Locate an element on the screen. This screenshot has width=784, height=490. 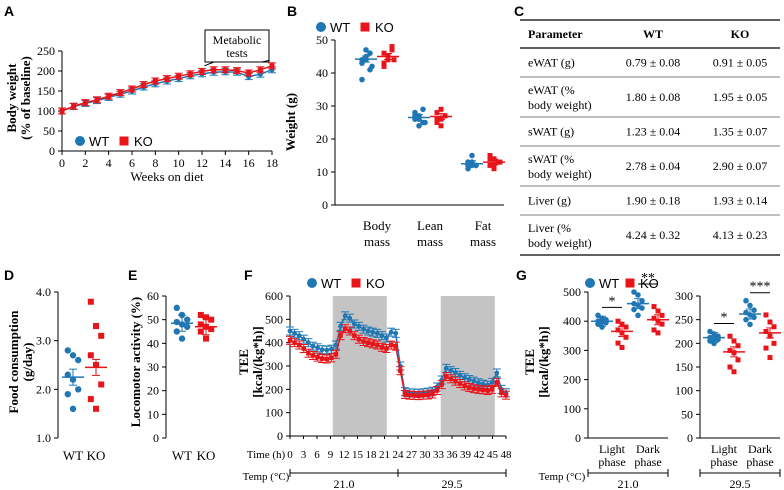
panel-f-x-tick-label: 21 is located at coordinates (384, 455).